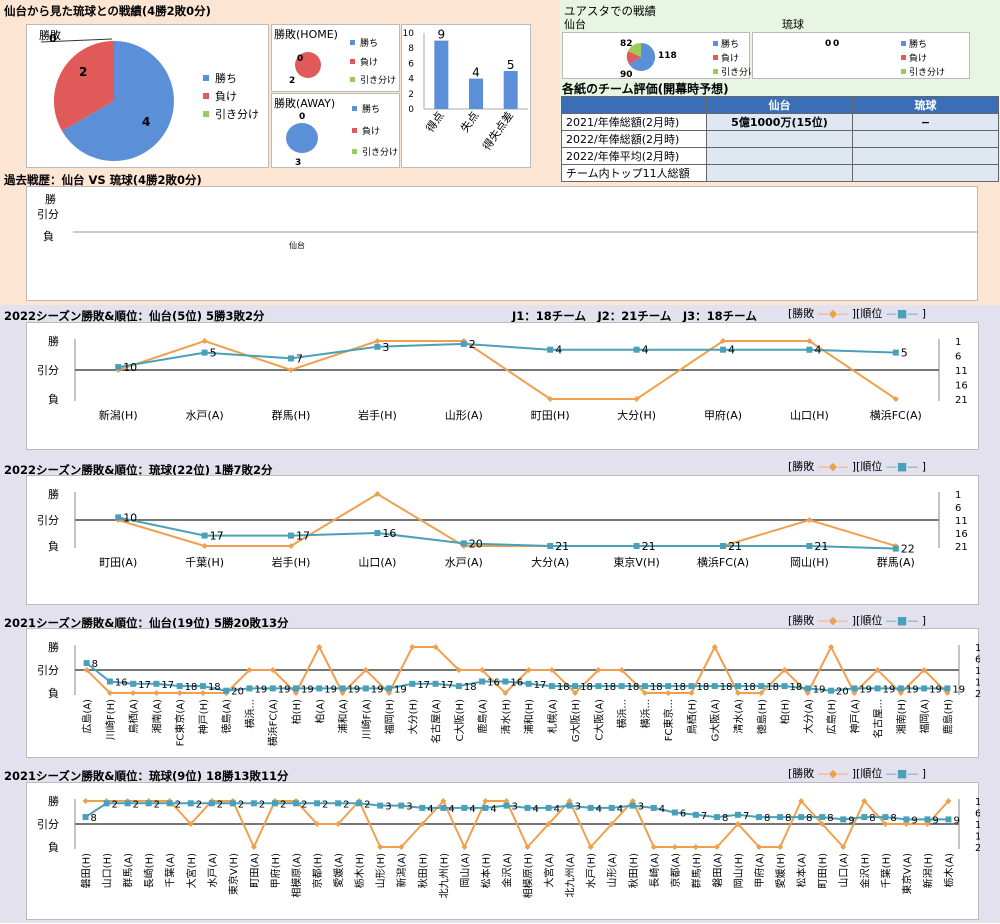  Describe the element at coordinates (857, 313) in the screenshot. I see `chart1-legend: [勝敗 —◆— ][順位 —■— ]` at that location.